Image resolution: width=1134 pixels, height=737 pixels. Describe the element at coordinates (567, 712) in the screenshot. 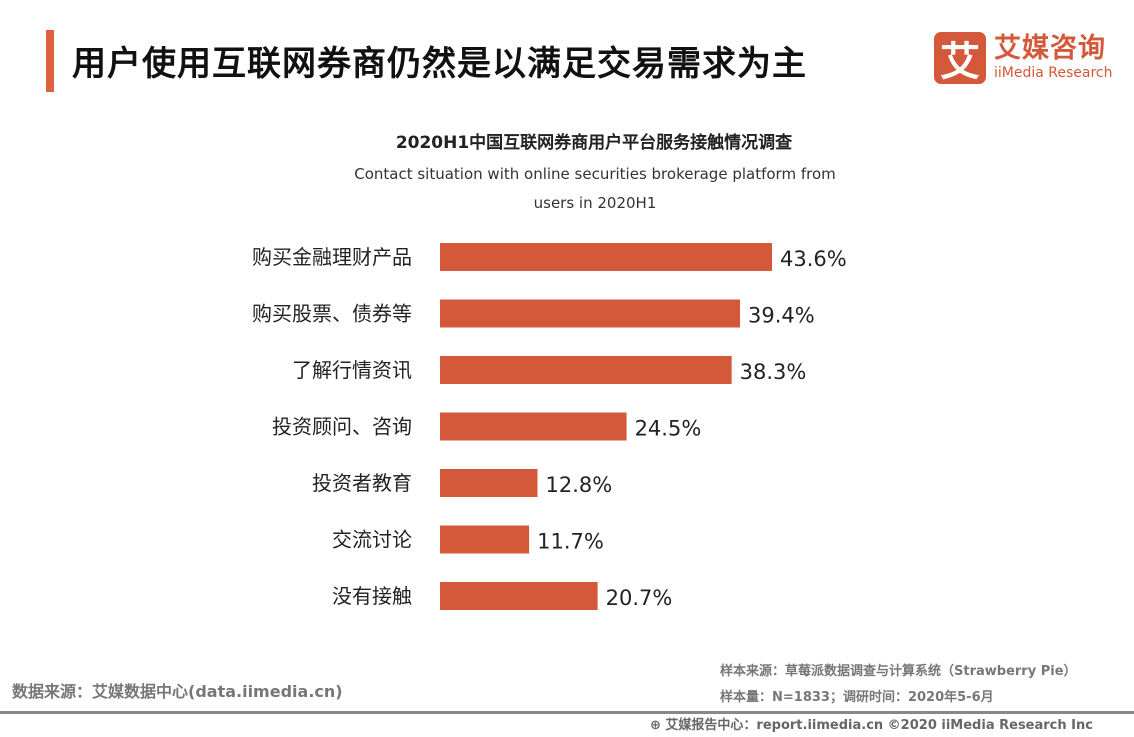

I see `footer-divider` at that location.